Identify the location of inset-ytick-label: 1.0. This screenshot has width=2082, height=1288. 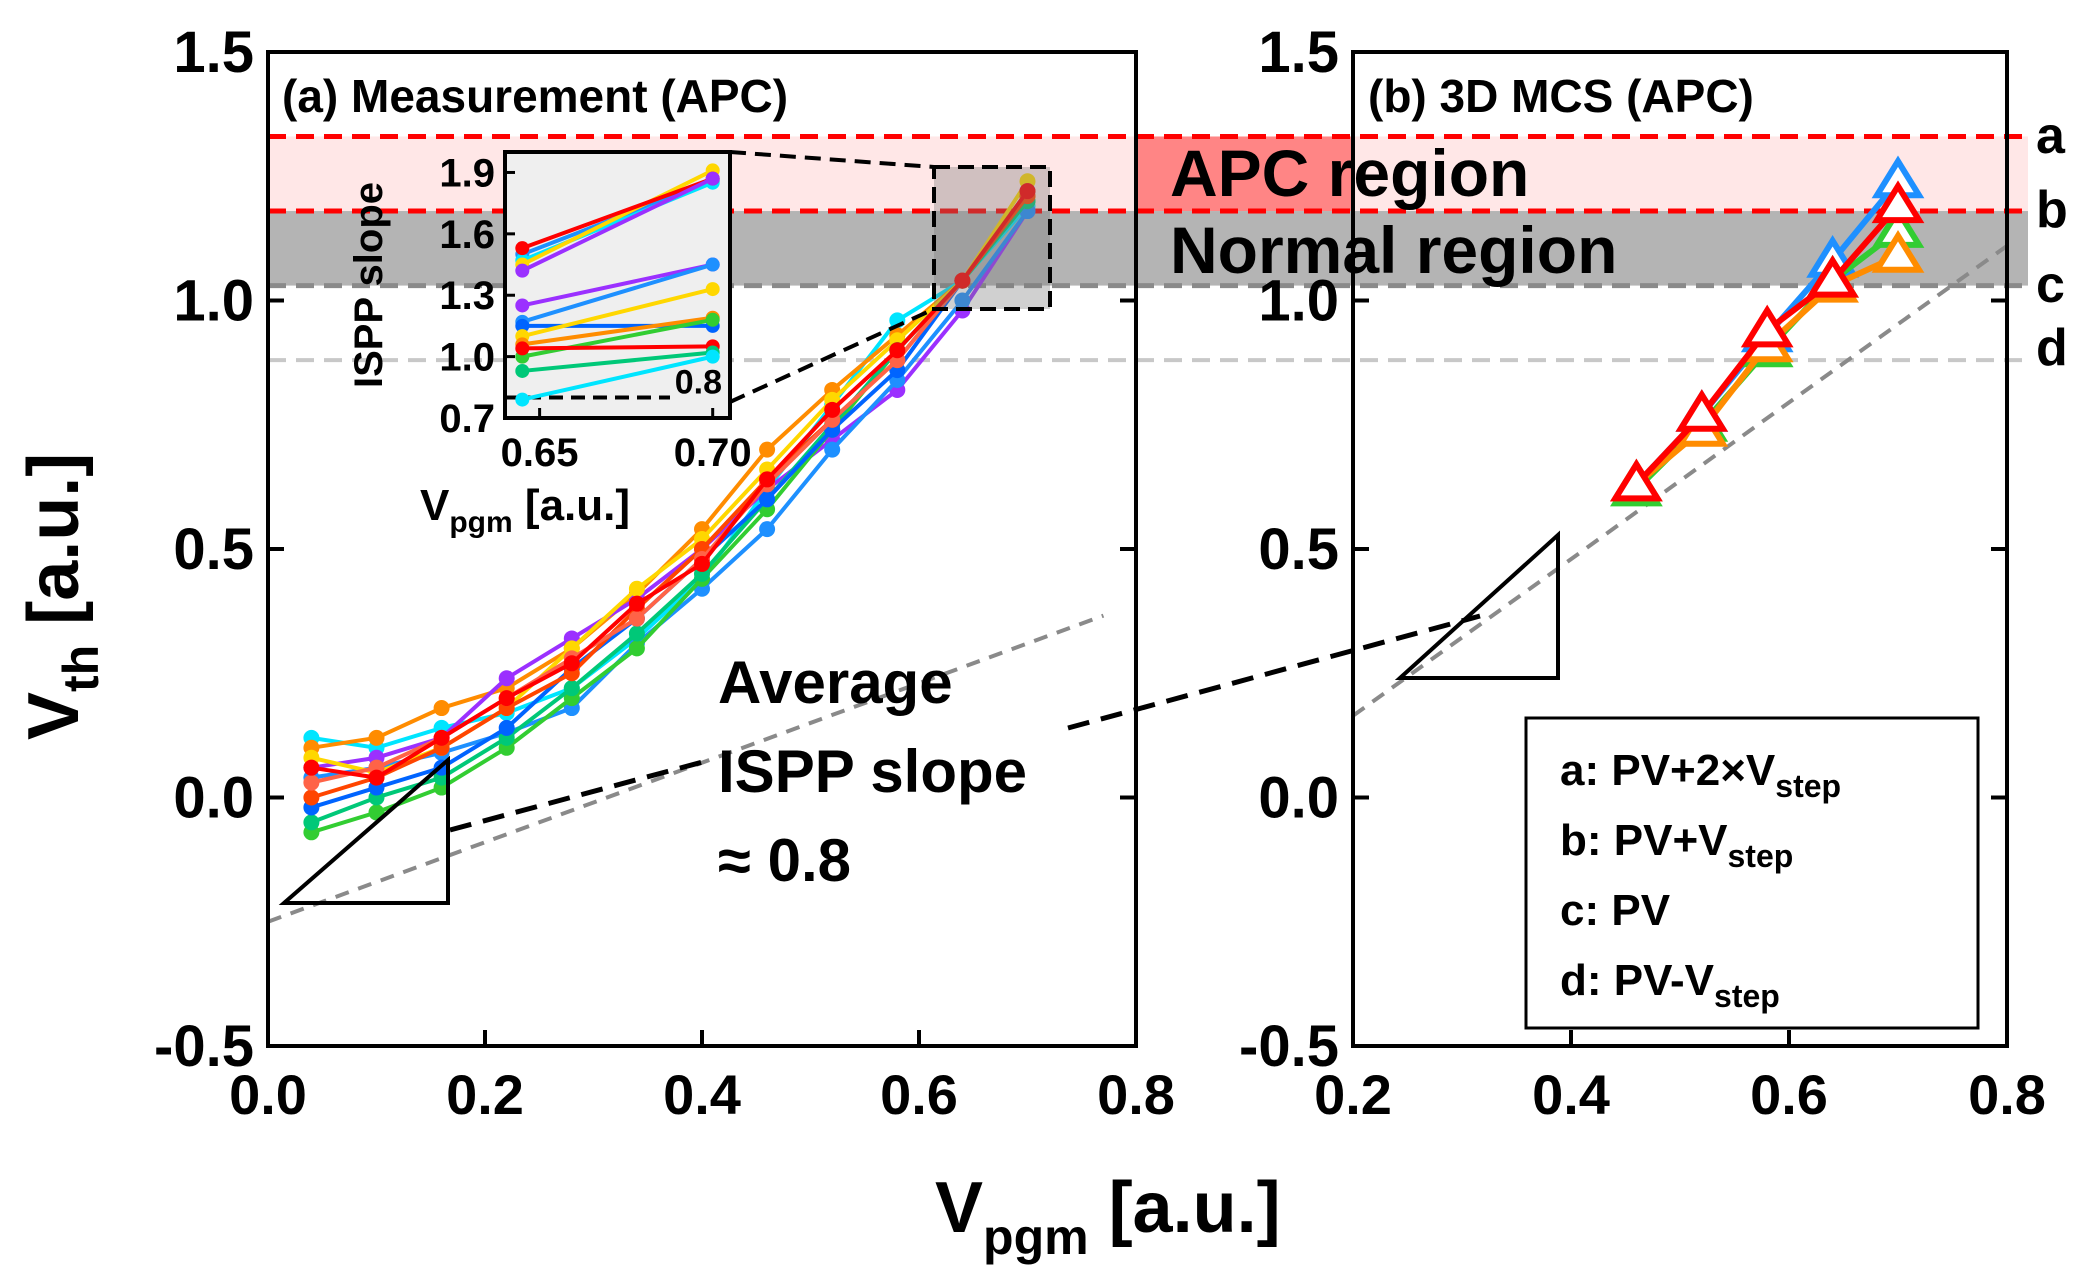
(467, 358).